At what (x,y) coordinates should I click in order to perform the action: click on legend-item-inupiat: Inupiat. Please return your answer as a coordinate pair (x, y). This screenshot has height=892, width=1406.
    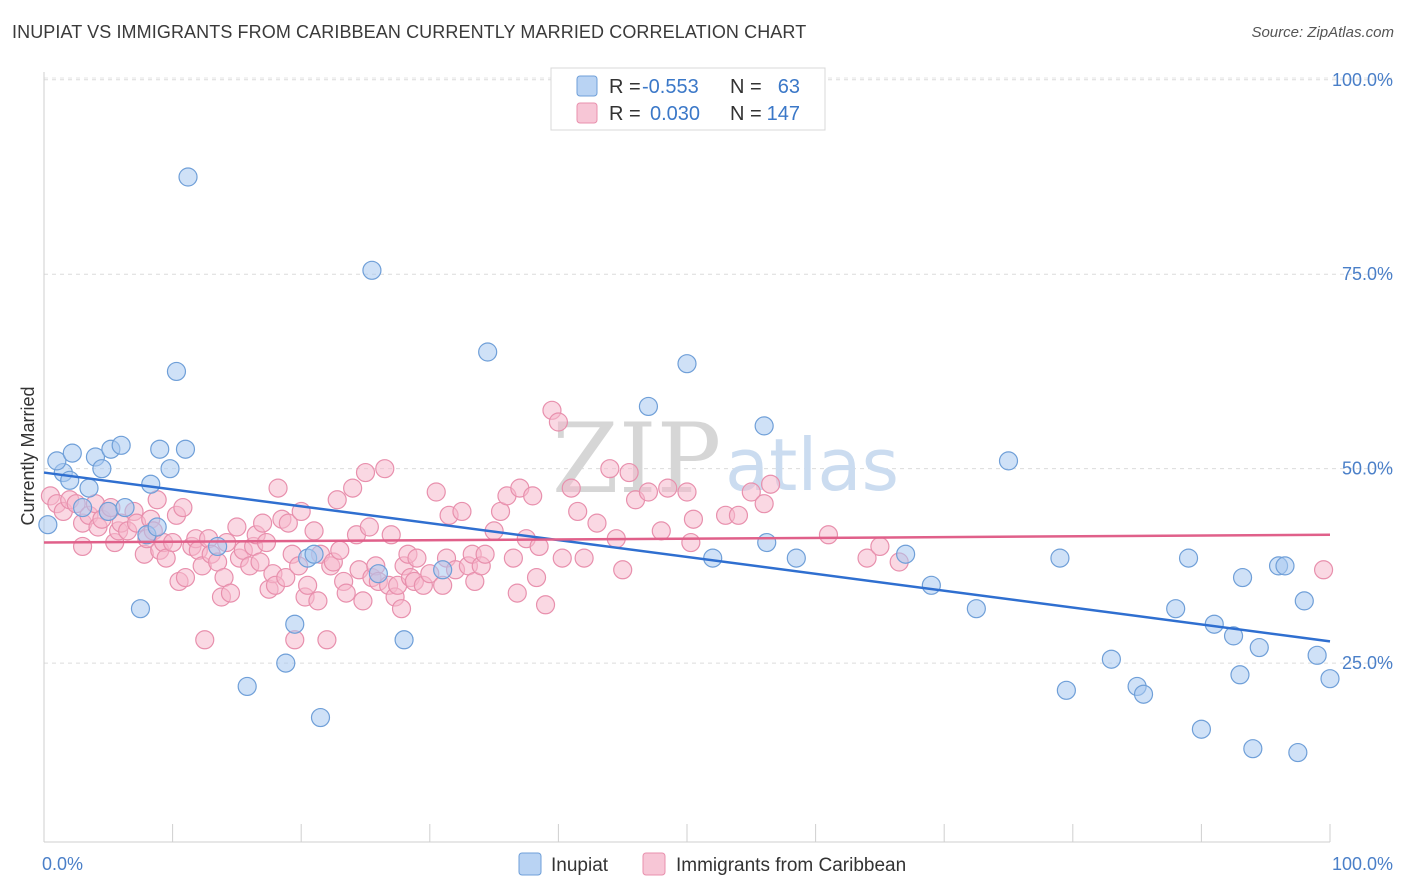
    Looking at the image, I should click on (580, 865).